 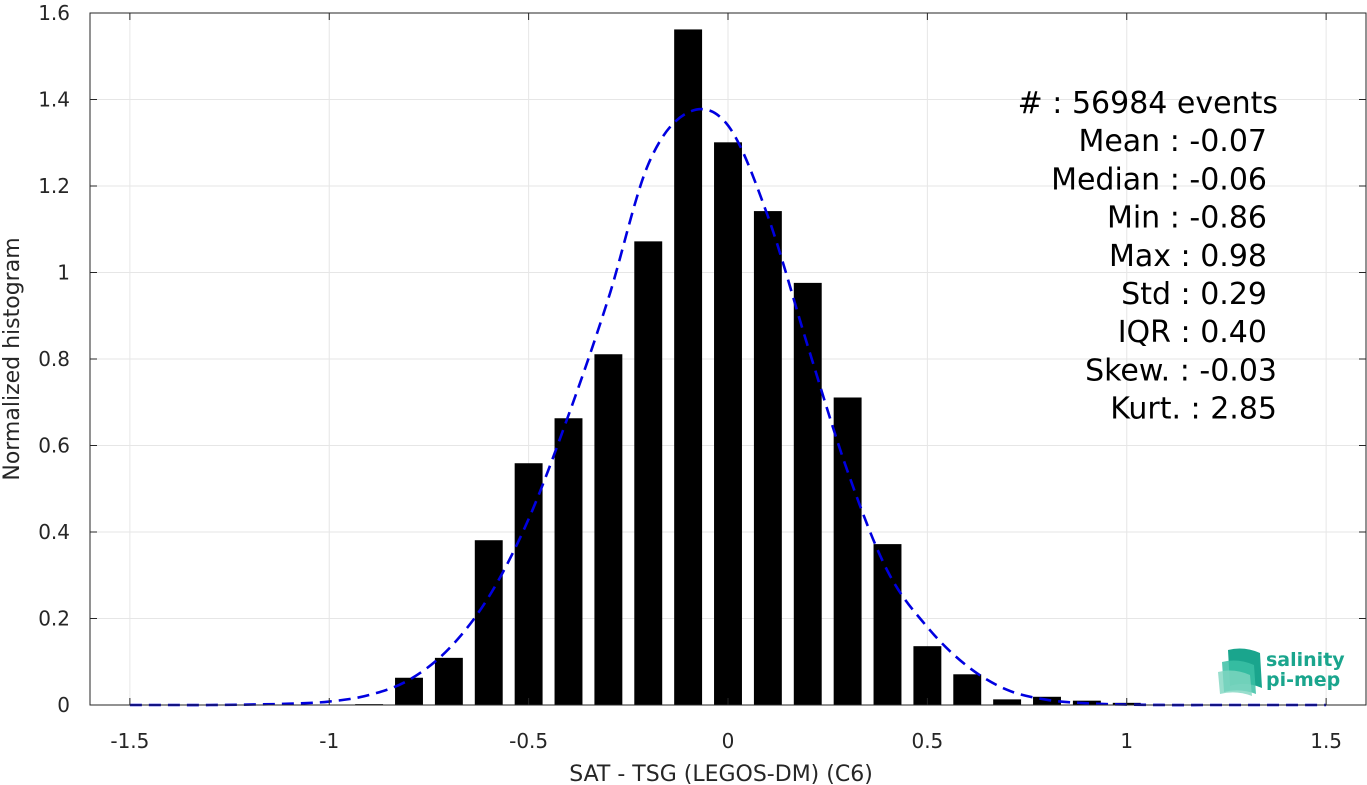 I want to click on x-tick-label: -0.5, so click(x=528, y=741).